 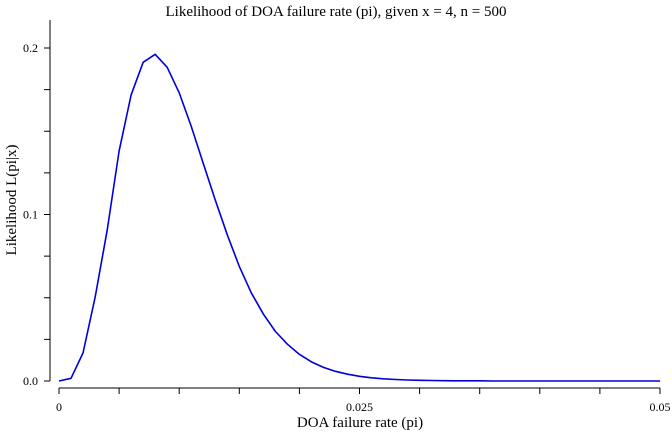 What do you see at coordinates (30, 215) in the screenshot?
I see `y-tick-label: 0.1` at bounding box center [30, 215].